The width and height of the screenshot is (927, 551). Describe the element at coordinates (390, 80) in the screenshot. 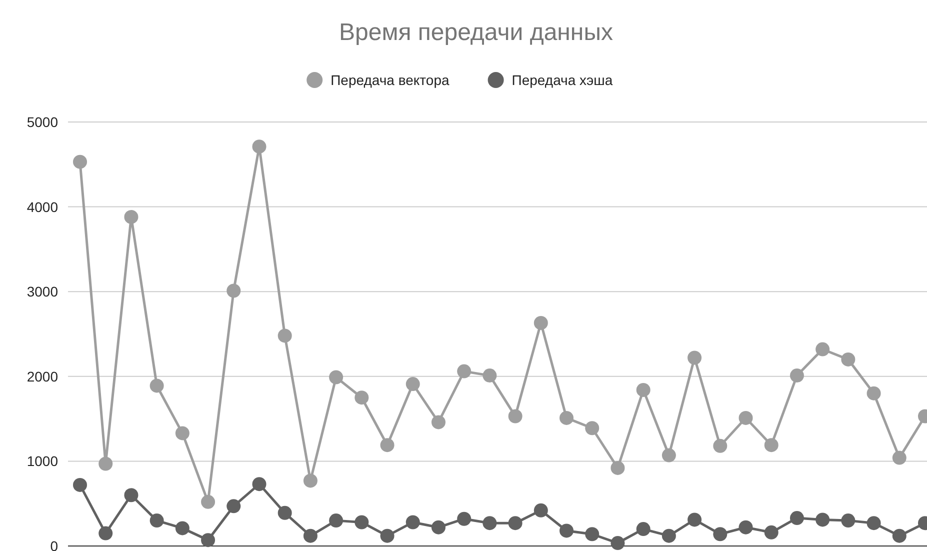

I see `legend-label: Передача вектора` at that location.